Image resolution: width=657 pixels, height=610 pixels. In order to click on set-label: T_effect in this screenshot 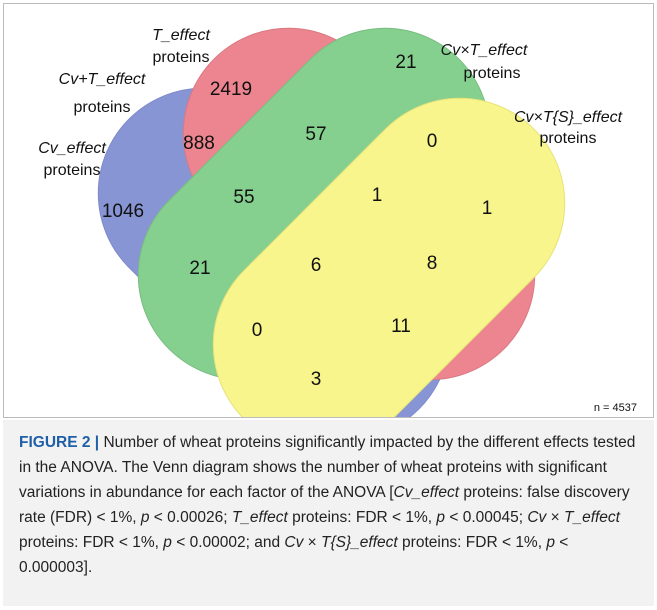, I will do `click(181, 35)`.